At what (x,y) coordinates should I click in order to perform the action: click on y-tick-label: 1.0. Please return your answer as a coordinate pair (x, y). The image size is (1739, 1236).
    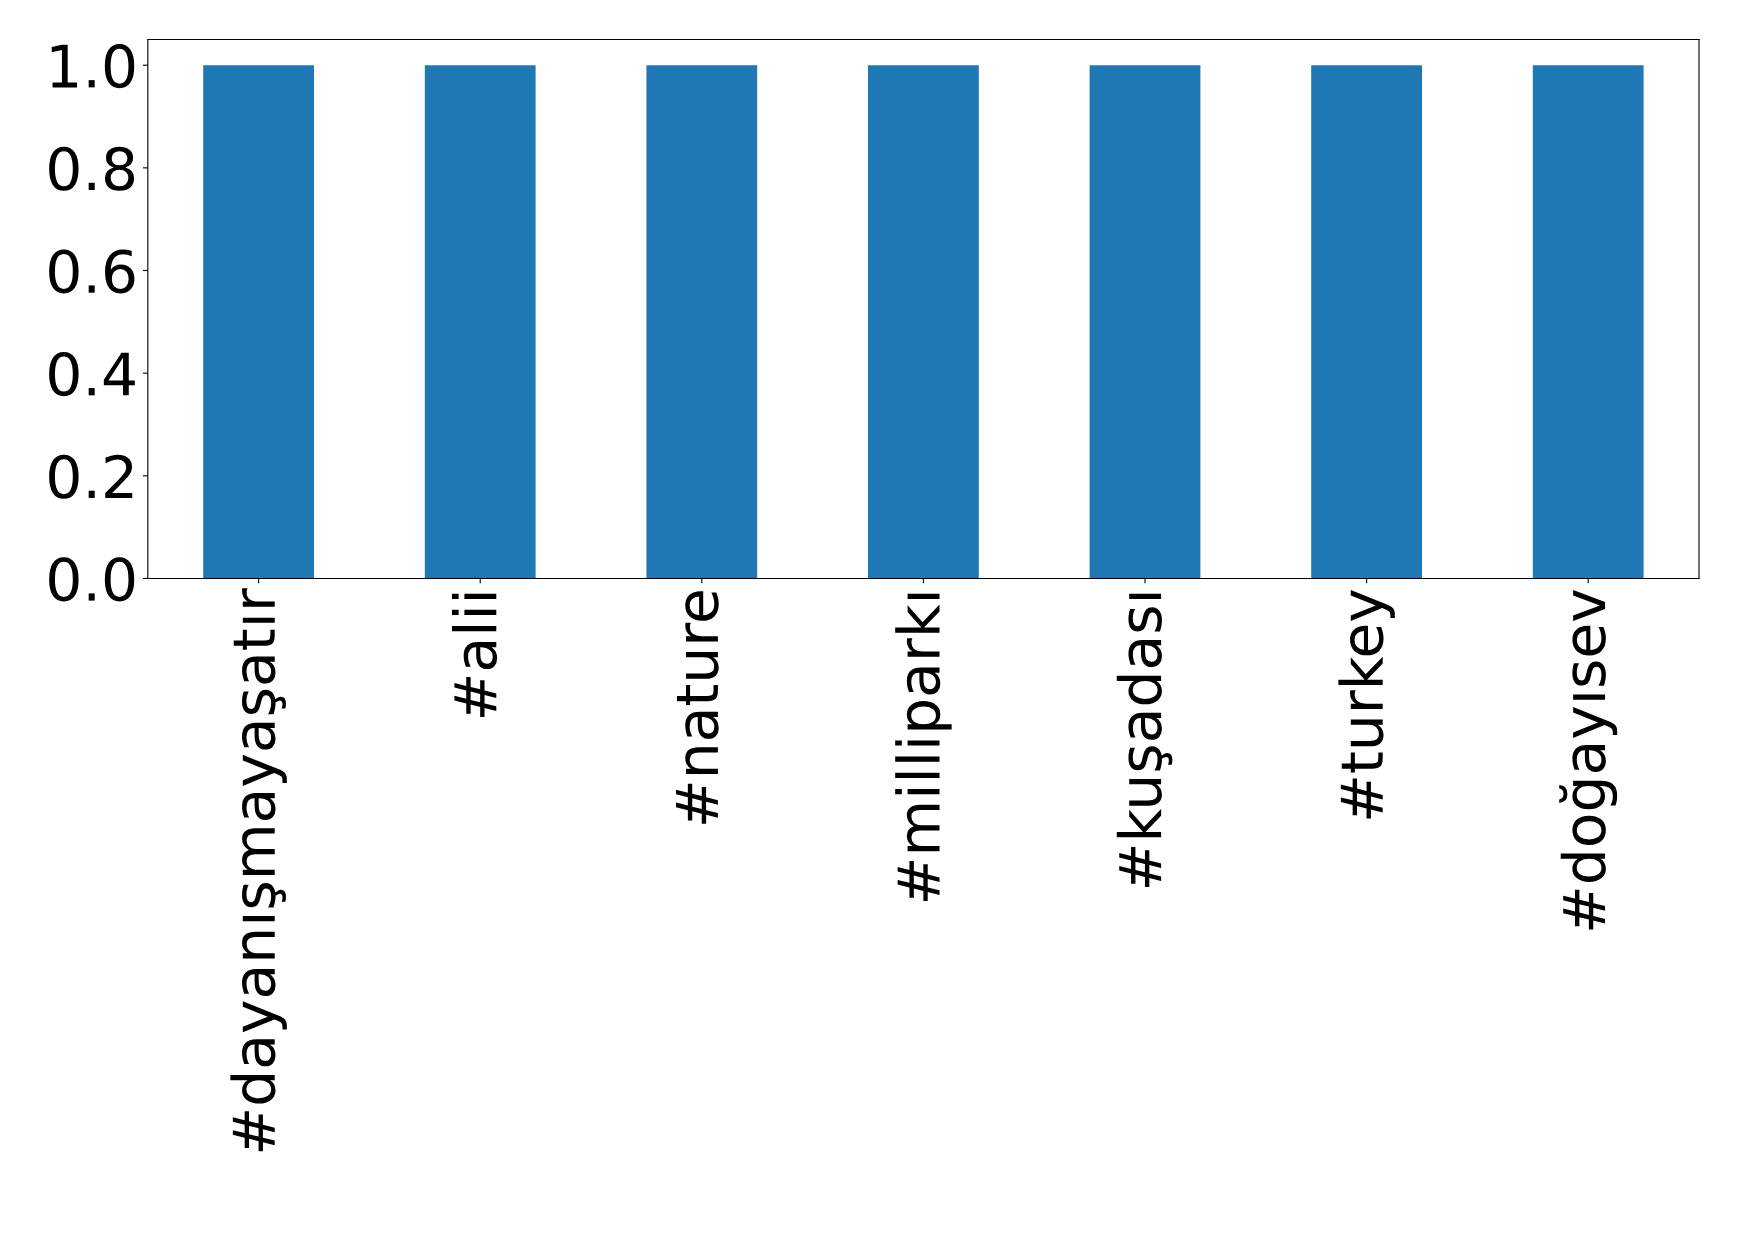
    Looking at the image, I should click on (93, 66).